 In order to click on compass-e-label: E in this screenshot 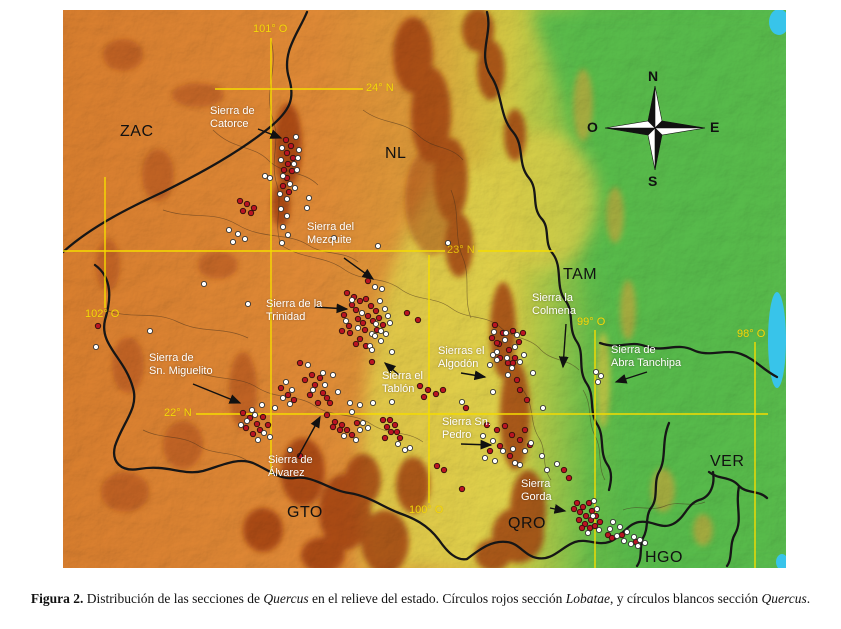, I will do `click(715, 127)`.